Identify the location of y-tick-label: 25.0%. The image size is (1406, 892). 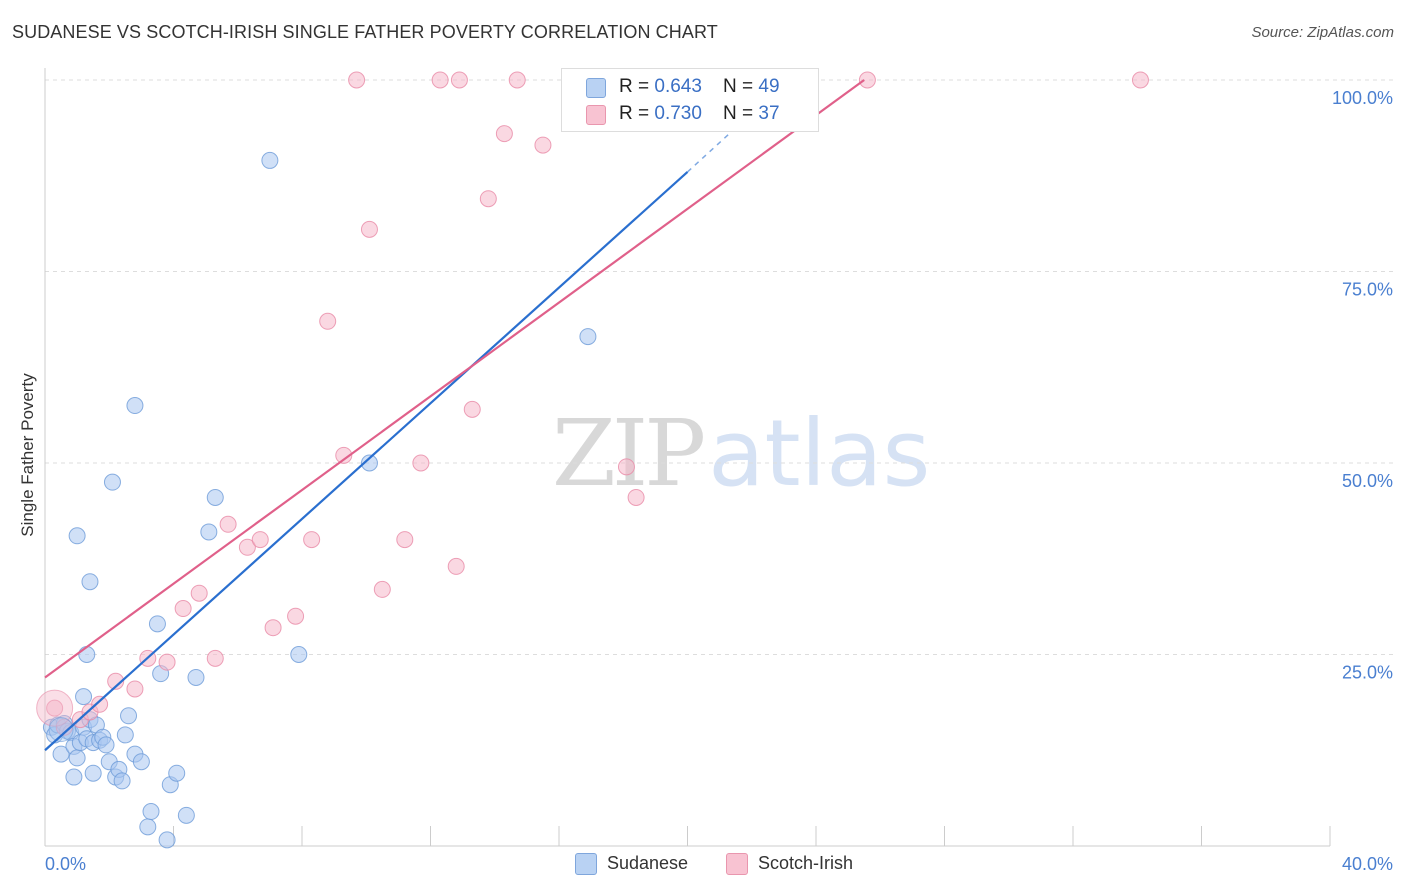
(1367, 673).